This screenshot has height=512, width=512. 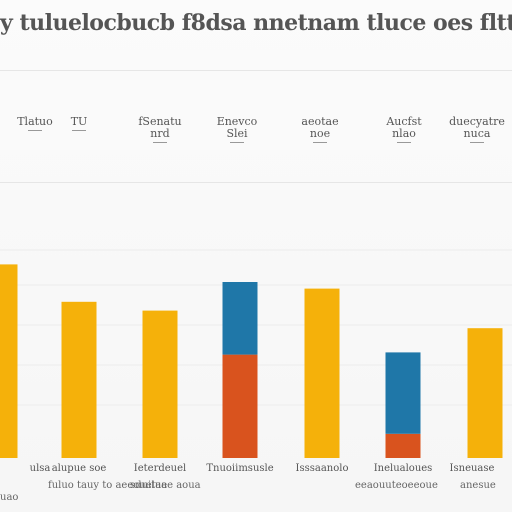 What do you see at coordinates (108, 485) in the screenshot?
I see `footnote-1: fuluo tauy to aeeouelue` at bounding box center [108, 485].